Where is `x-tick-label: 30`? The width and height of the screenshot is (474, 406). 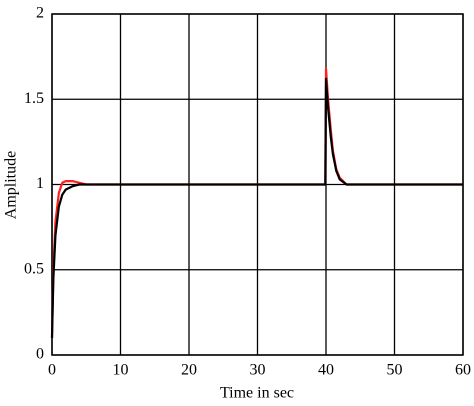 x-tick-label: 30 is located at coordinates (258, 370).